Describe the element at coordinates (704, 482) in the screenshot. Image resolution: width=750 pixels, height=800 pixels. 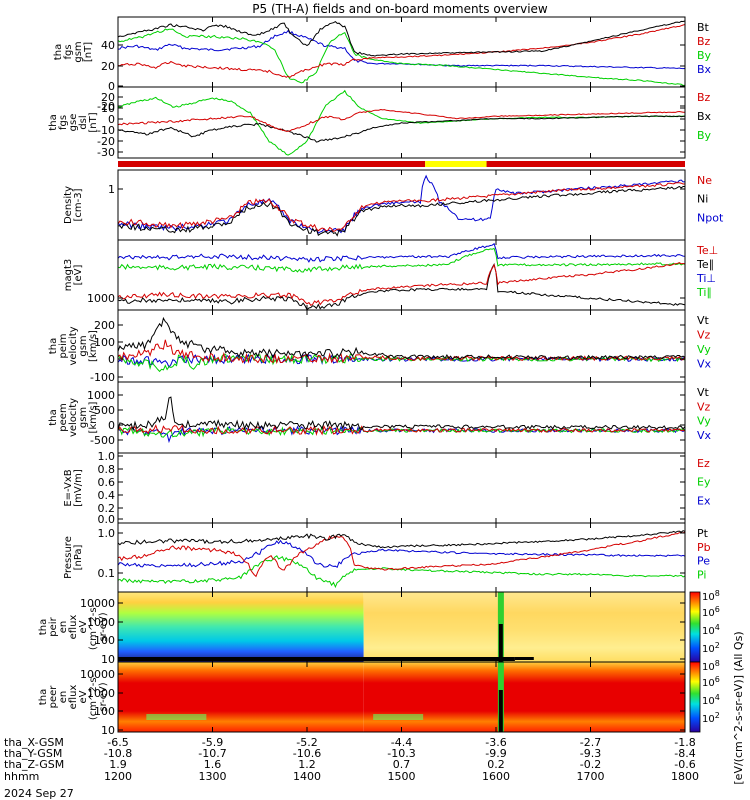
I see `legend-Ey: Ey` at that location.